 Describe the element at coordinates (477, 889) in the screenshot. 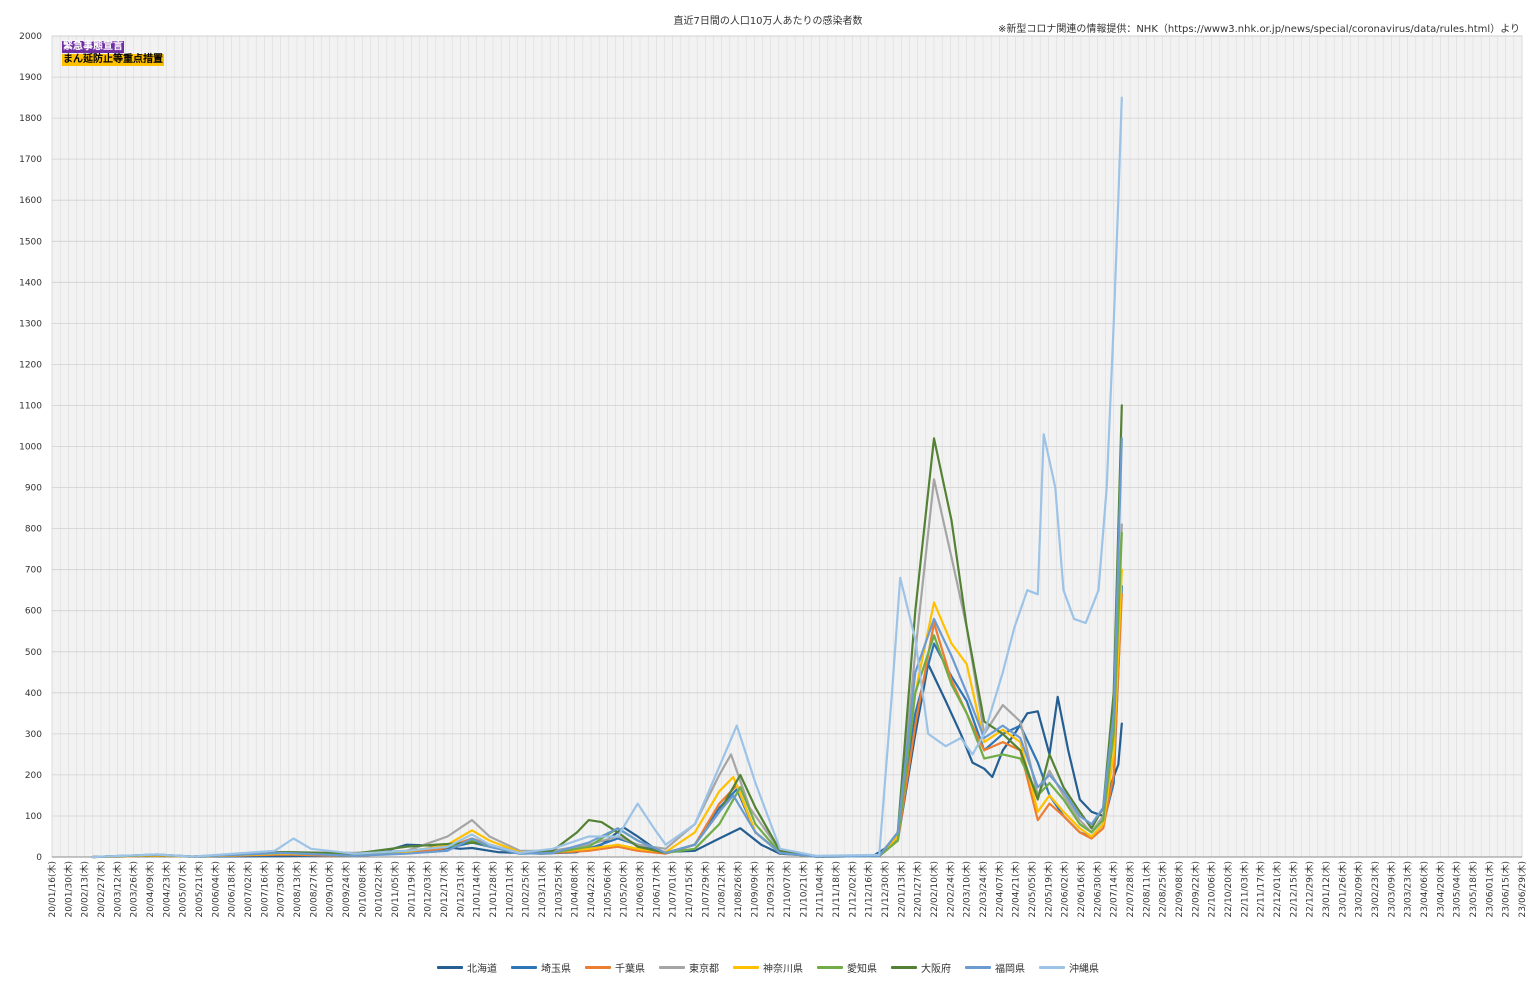

I see `x-tick-label: 21/01/14(木)` at that location.